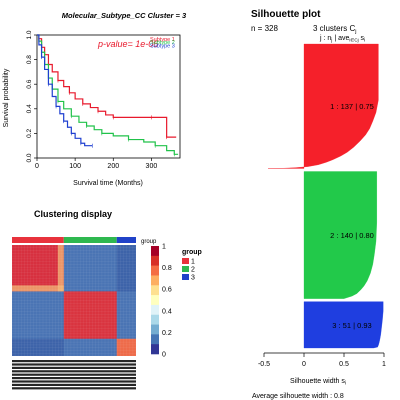 The height and width of the screenshot is (400, 400). Describe the element at coordinates (113, 166) in the screenshot. I see `survival-x-tick-label: 200` at that location.